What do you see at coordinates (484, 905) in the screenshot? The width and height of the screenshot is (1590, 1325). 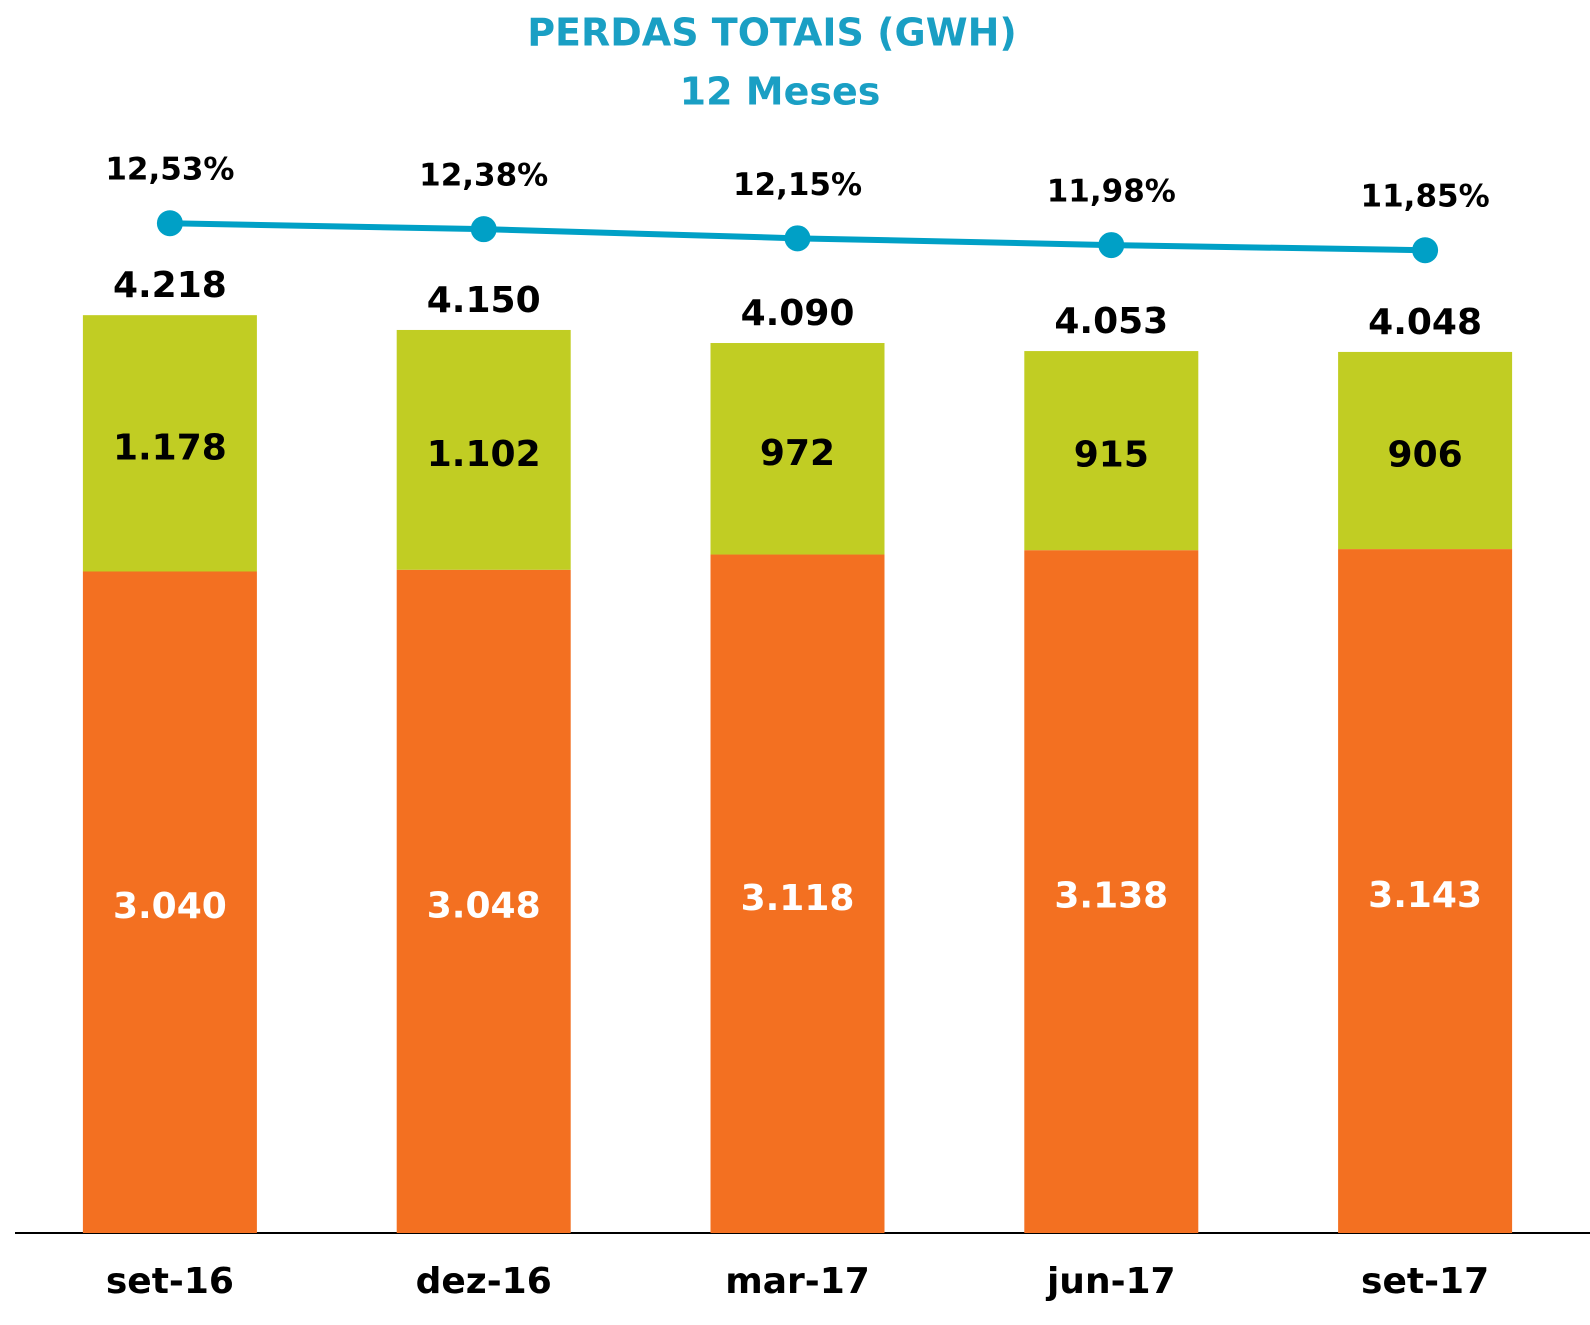 I see `data-label: 3.048` at bounding box center [484, 905].